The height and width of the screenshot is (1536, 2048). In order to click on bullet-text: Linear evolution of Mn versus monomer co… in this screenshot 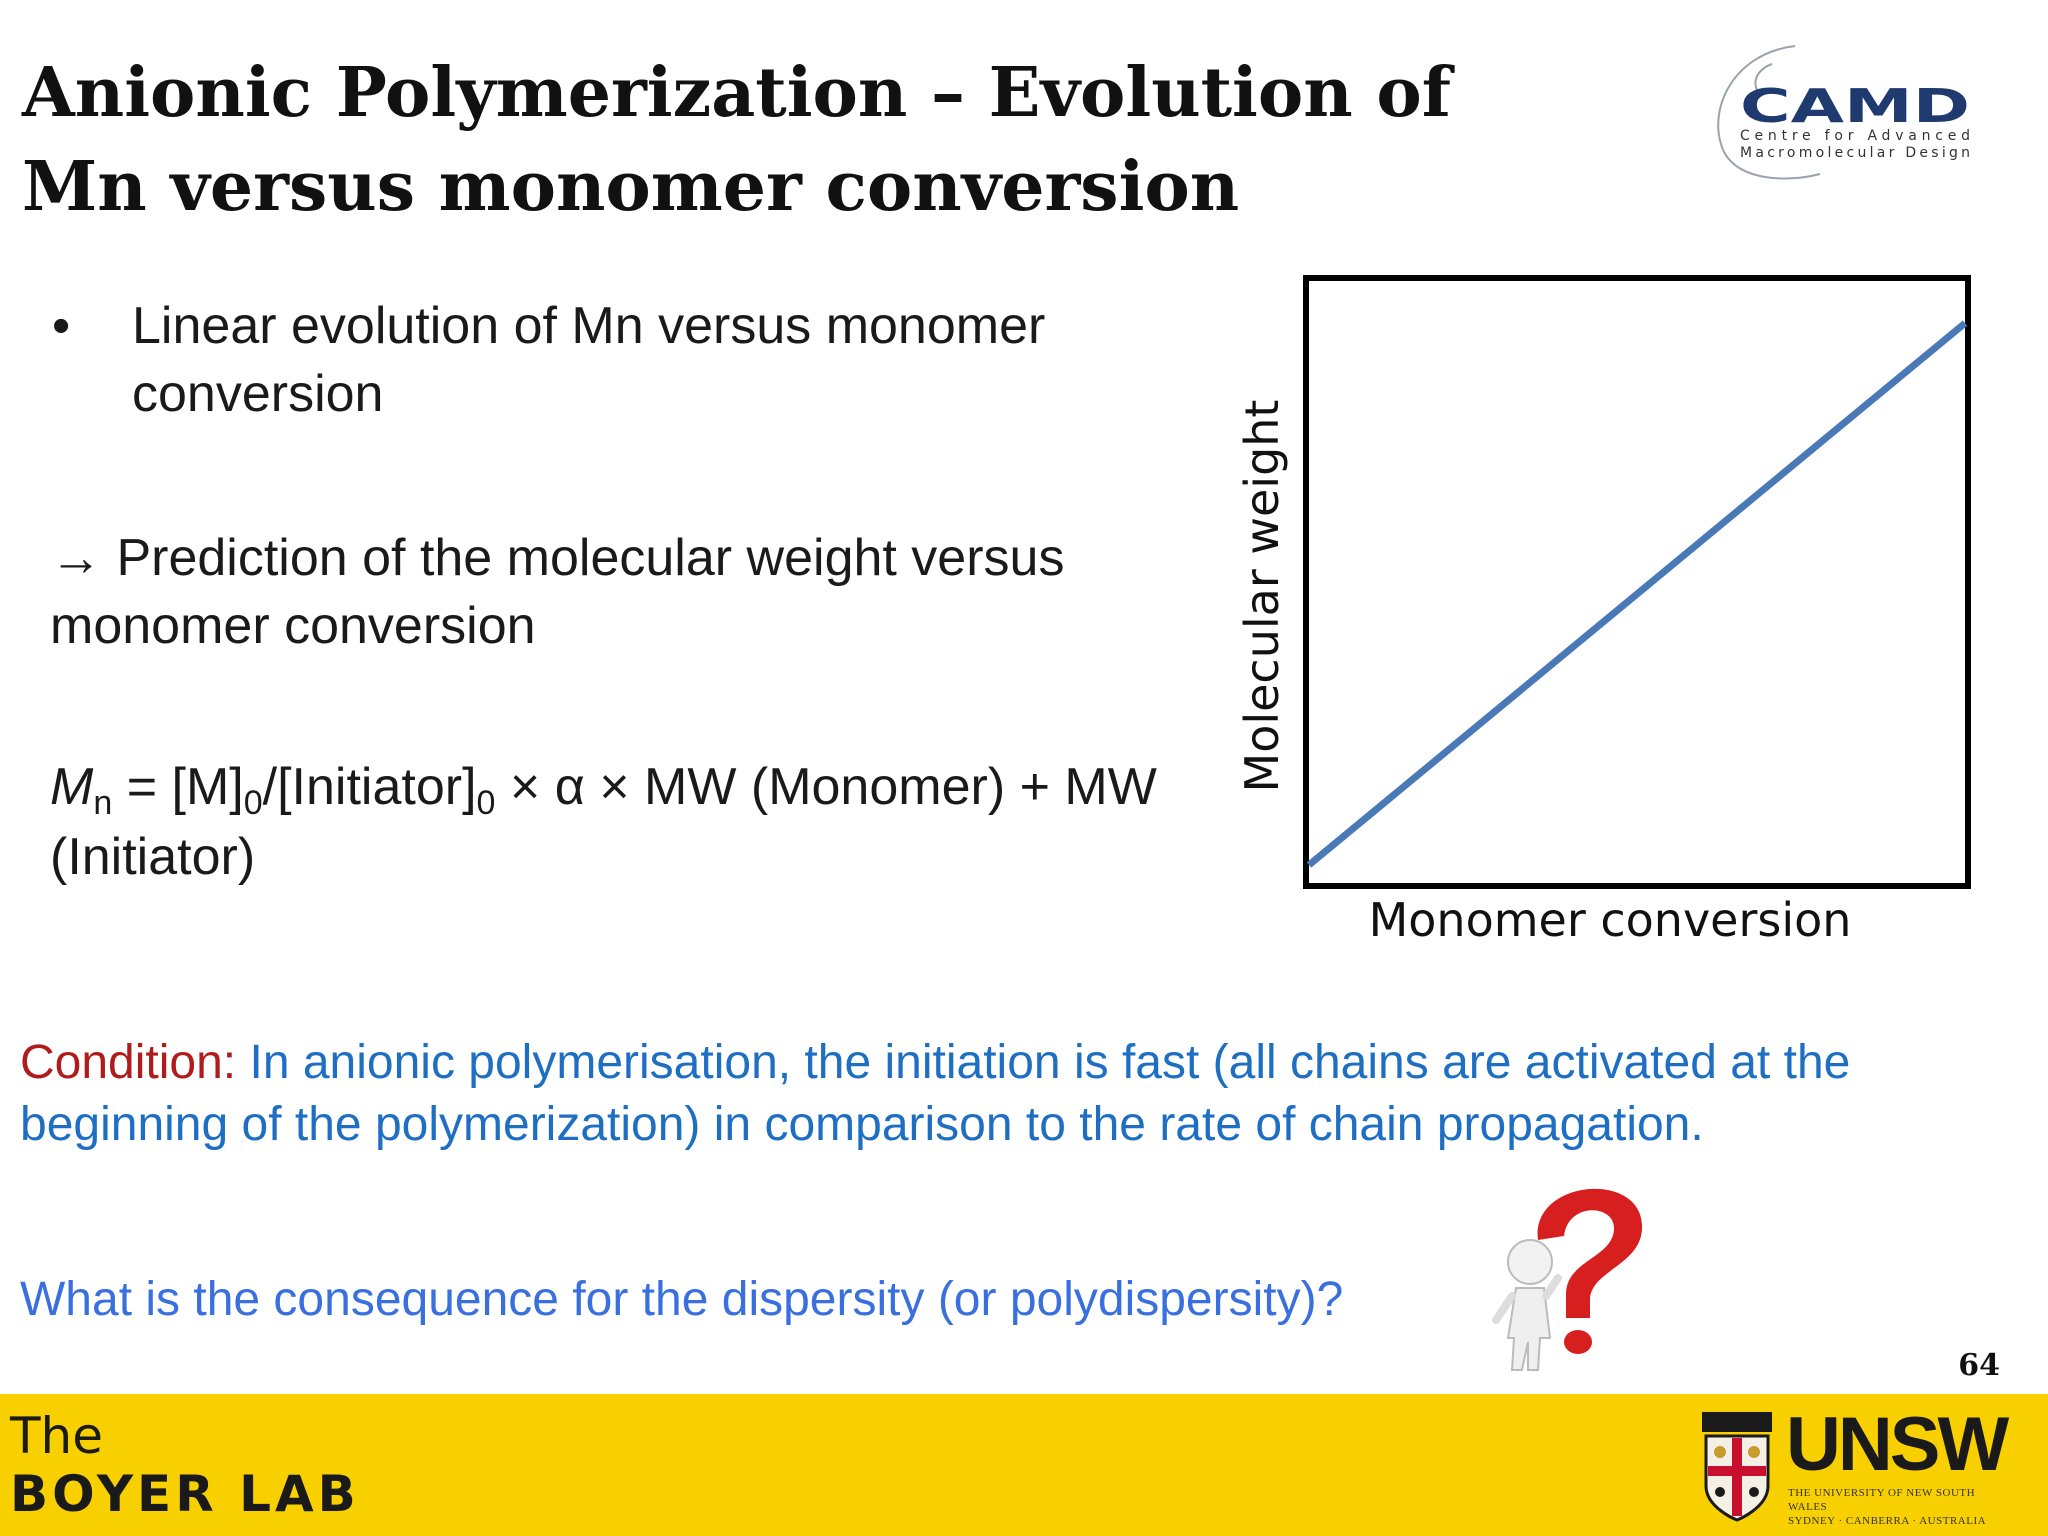, I will do `click(589, 360)`.